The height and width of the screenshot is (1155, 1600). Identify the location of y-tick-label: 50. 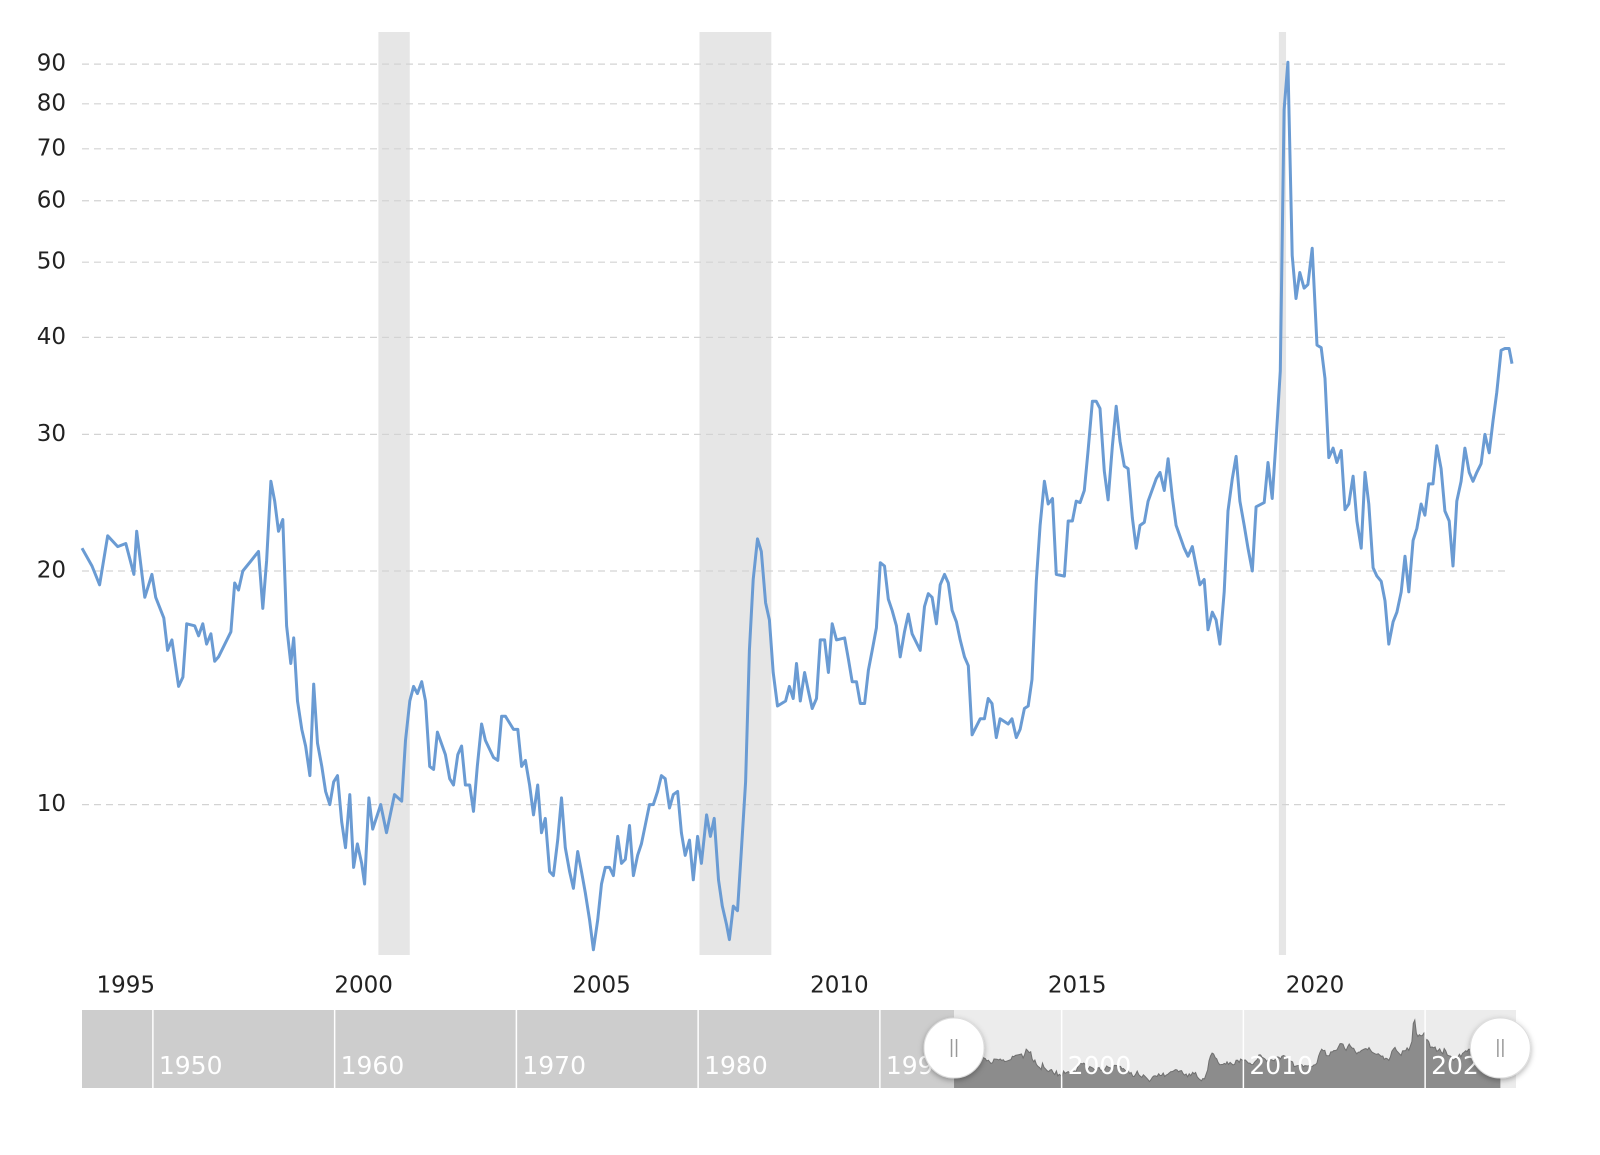
(51, 262).